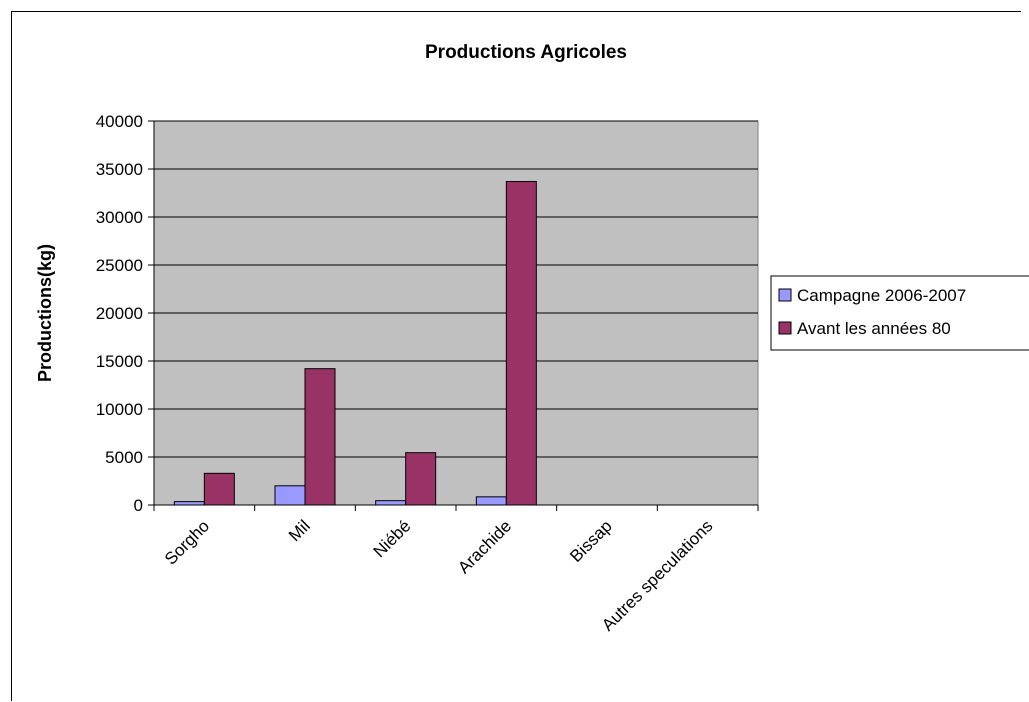  I want to click on x-tick-label: Autres speculations, so click(657, 575).